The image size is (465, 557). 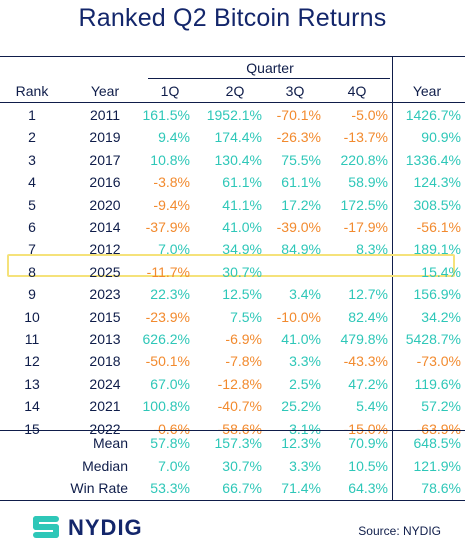 I want to click on q2-return-cell: 130.4%, so click(x=238, y=159).